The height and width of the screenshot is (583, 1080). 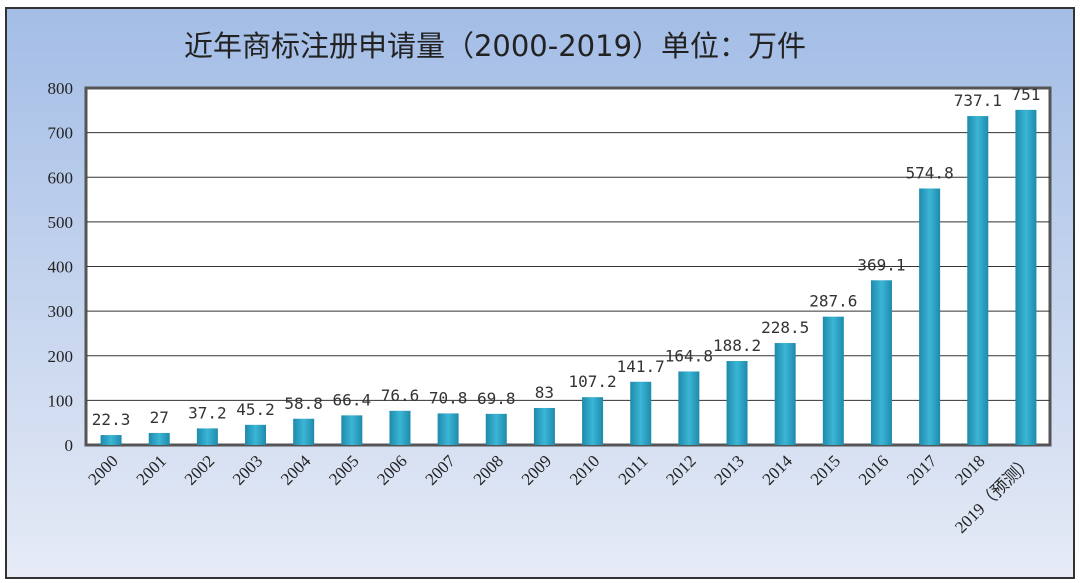 I want to click on data-label: 27, so click(x=159, y=417).